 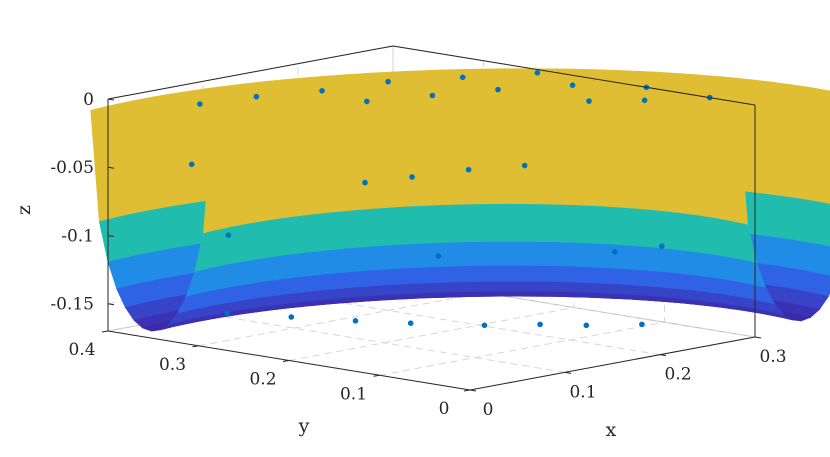 I want to click on z-tick-label: -0.05, so click(x=72, y=168).